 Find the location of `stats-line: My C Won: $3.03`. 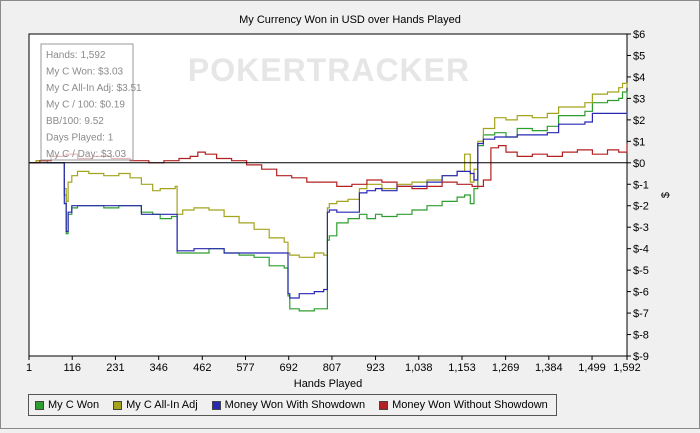

stats-line: My C Won: $3.03 is located at coordinates (85, 72).